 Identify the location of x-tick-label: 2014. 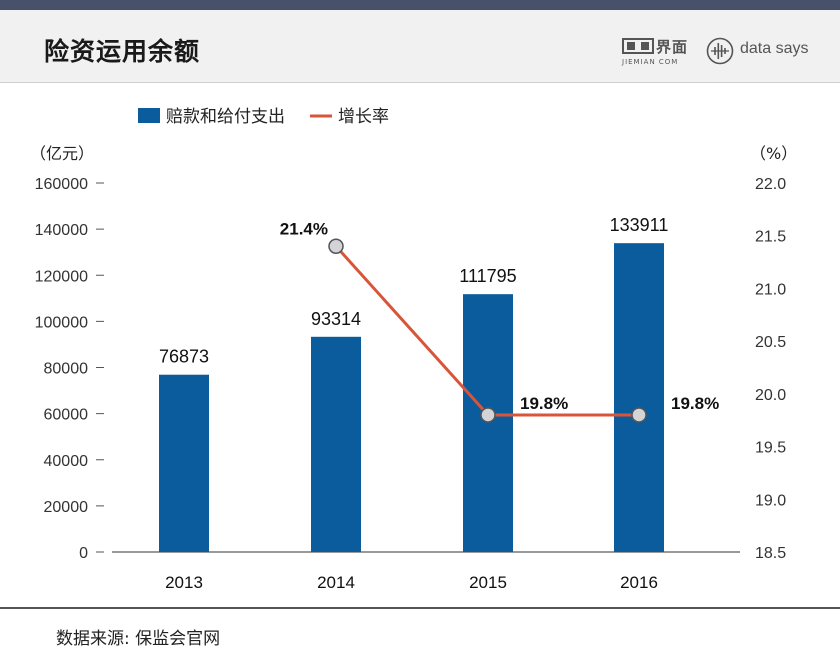
(336, 582).